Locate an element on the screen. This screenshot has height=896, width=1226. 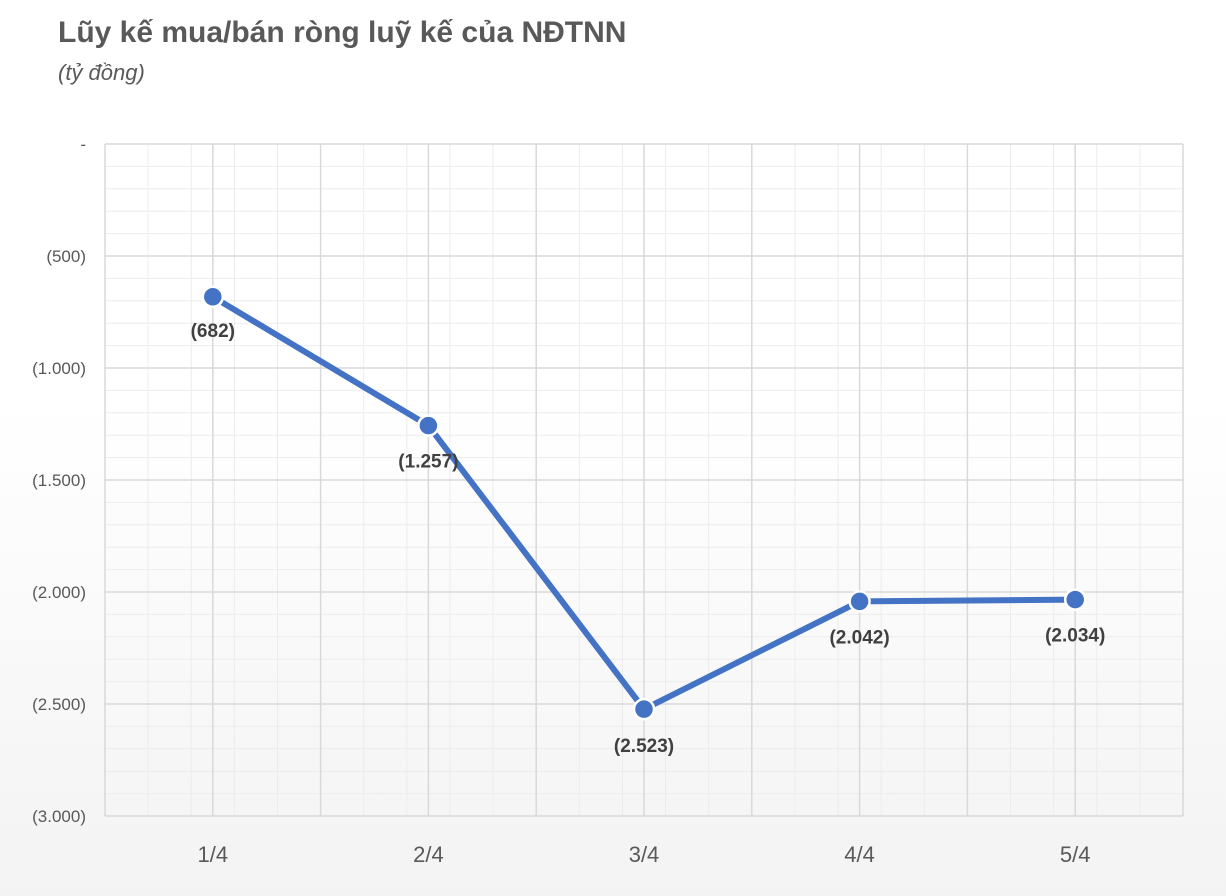
y-tick-label: (1.500) is located at coordinates (59, 480).